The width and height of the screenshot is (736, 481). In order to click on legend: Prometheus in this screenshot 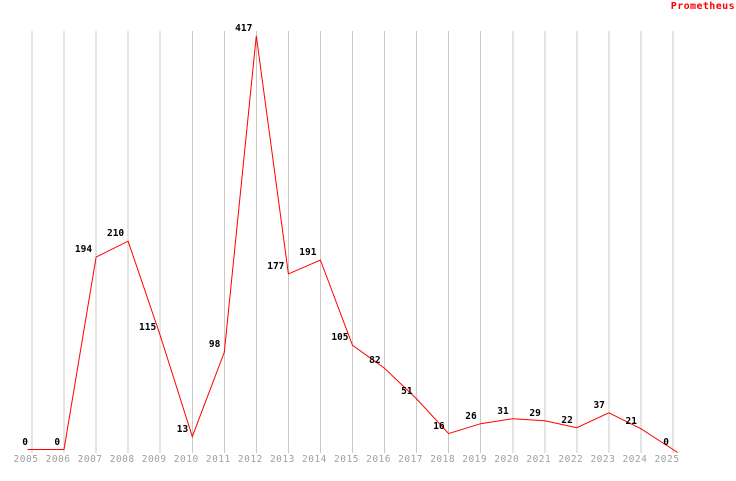, I will do `click(703, 6)`.